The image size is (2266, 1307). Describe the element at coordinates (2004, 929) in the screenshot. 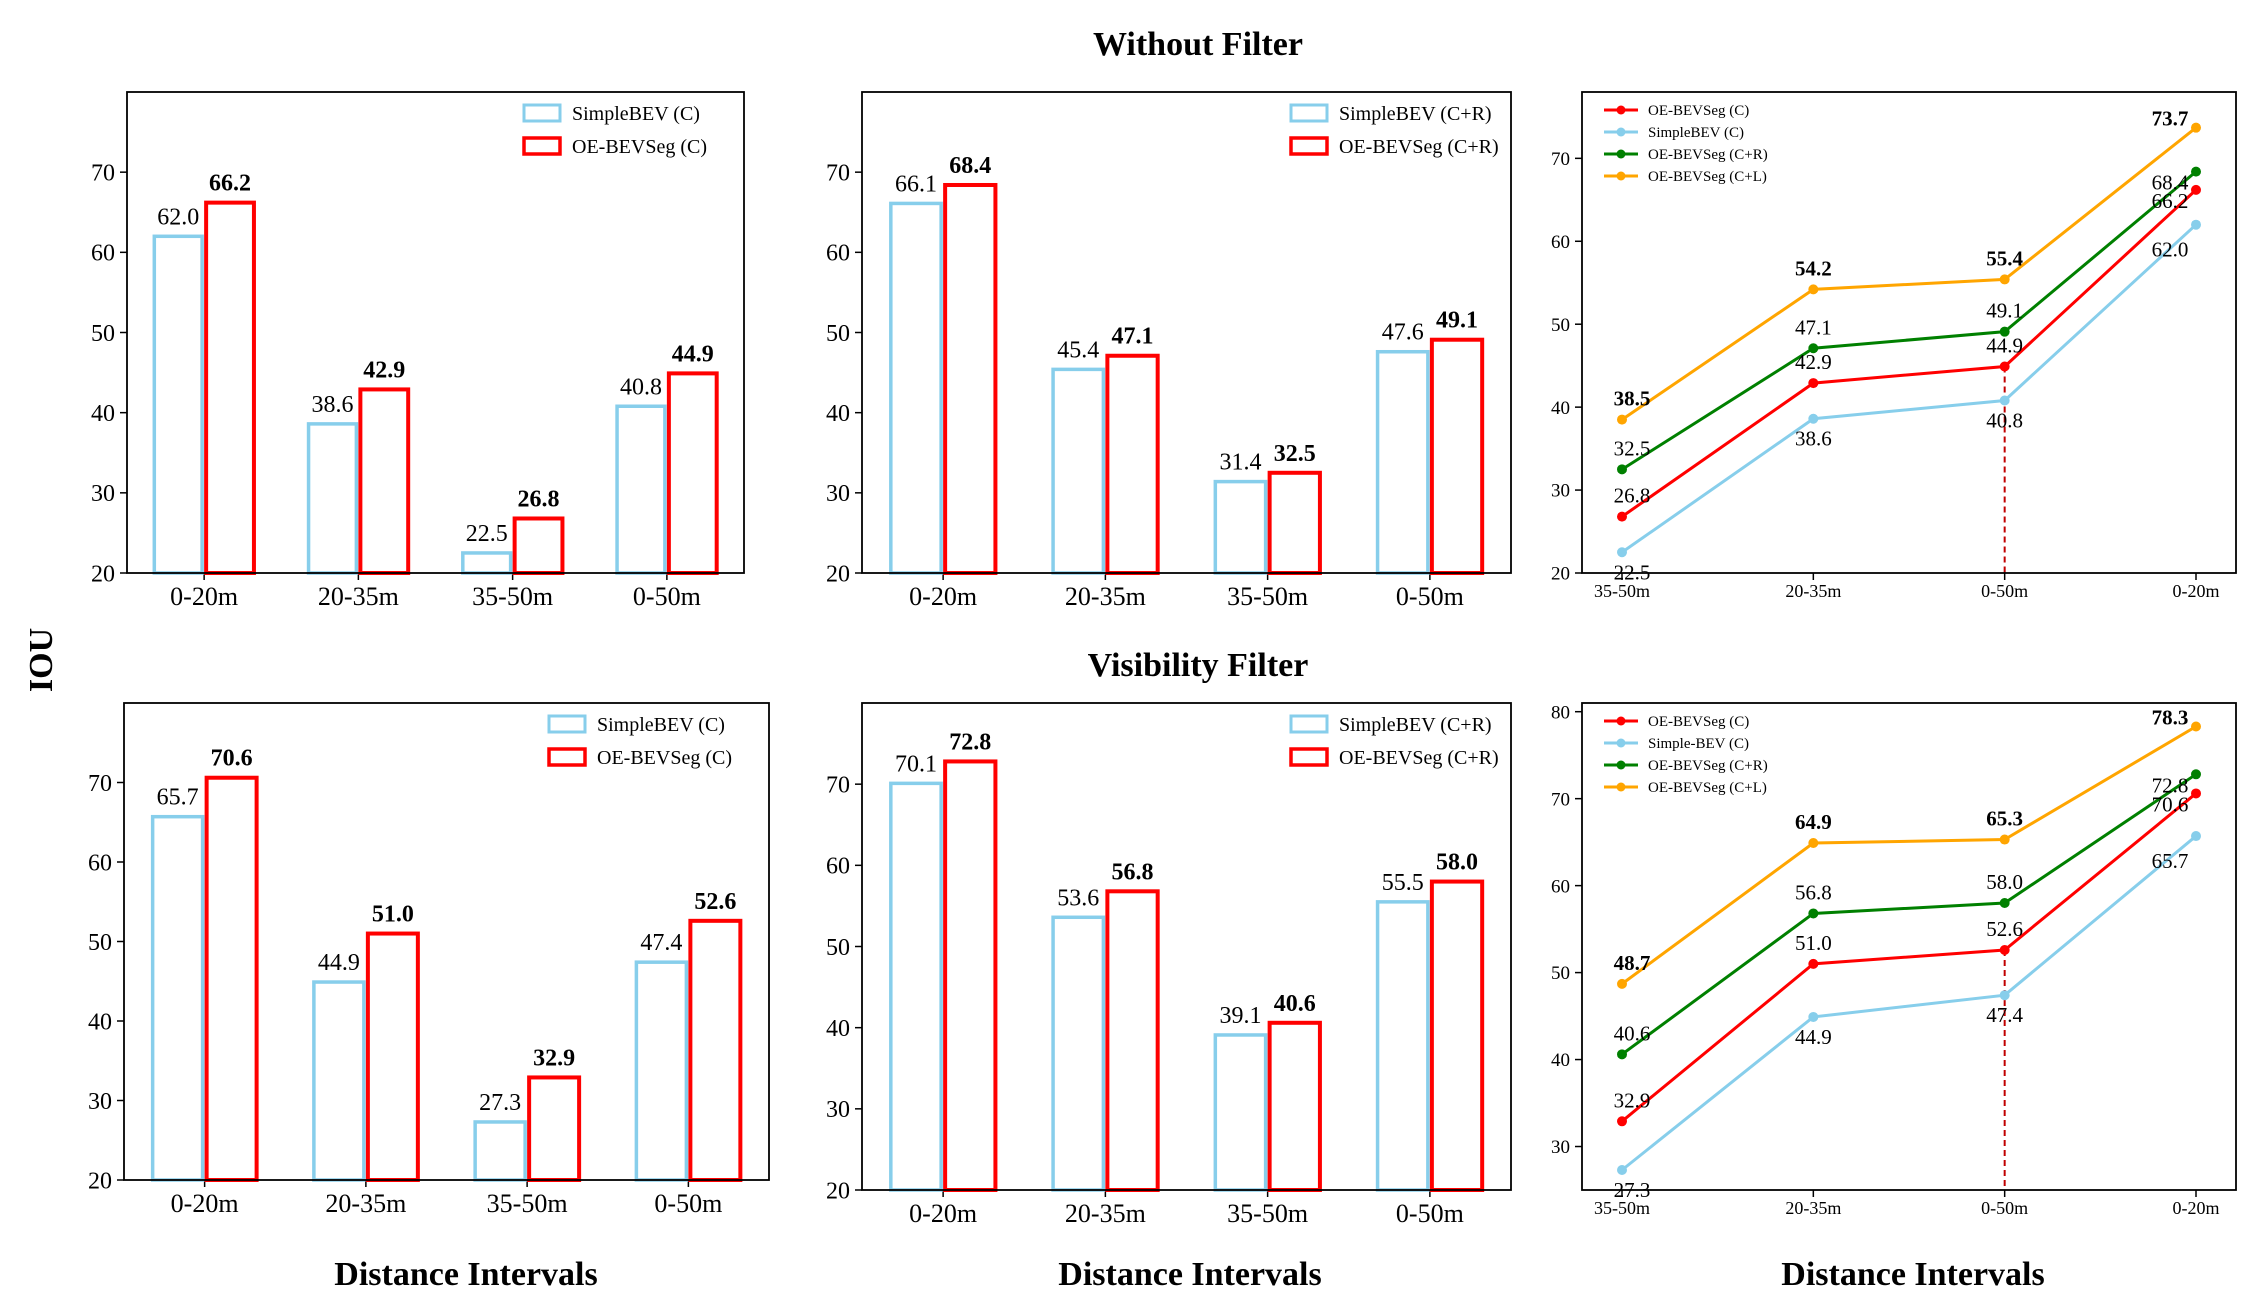

I see `point-value-label: 52.6` at that location.